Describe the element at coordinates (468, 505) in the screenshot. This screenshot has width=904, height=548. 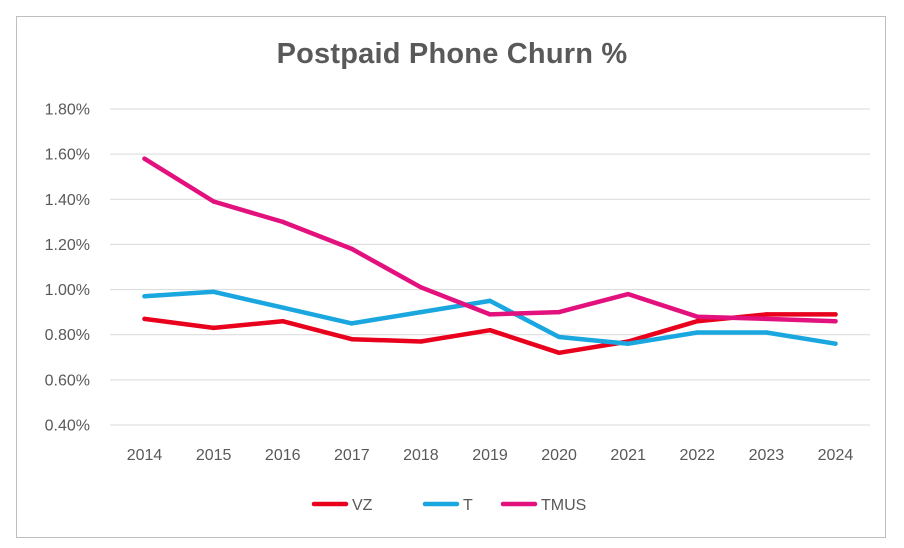
I see `legend-label-t: T` at that location.